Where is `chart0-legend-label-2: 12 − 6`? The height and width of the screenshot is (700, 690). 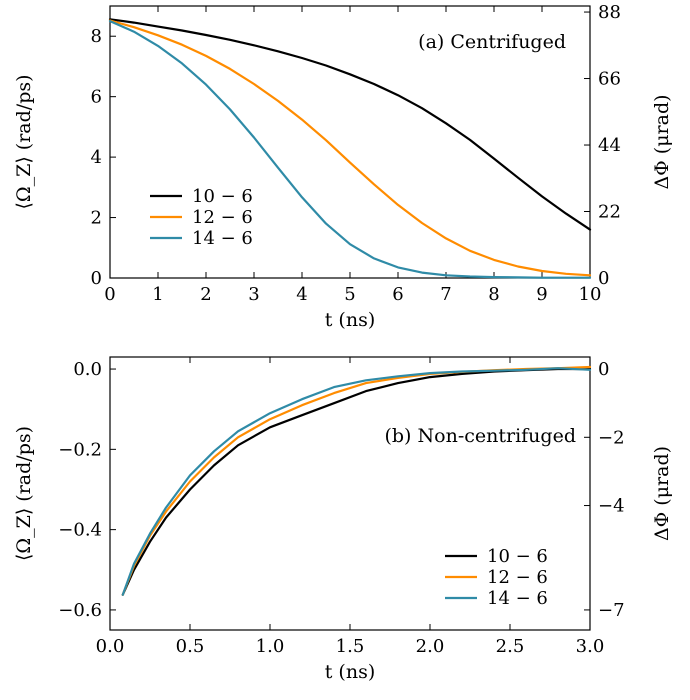
chart0-legend-label-2: 12 − 6 is located at coordinates (222, 217).